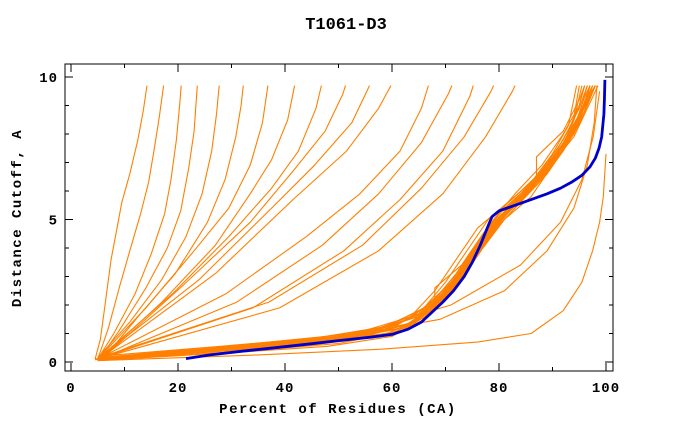 The height and width of the screenshot is (440, 680). What do you see at coordinates (285, 389) in the screenshot?
I see `x-tick-label: 40` at bounding box center [285, 389].